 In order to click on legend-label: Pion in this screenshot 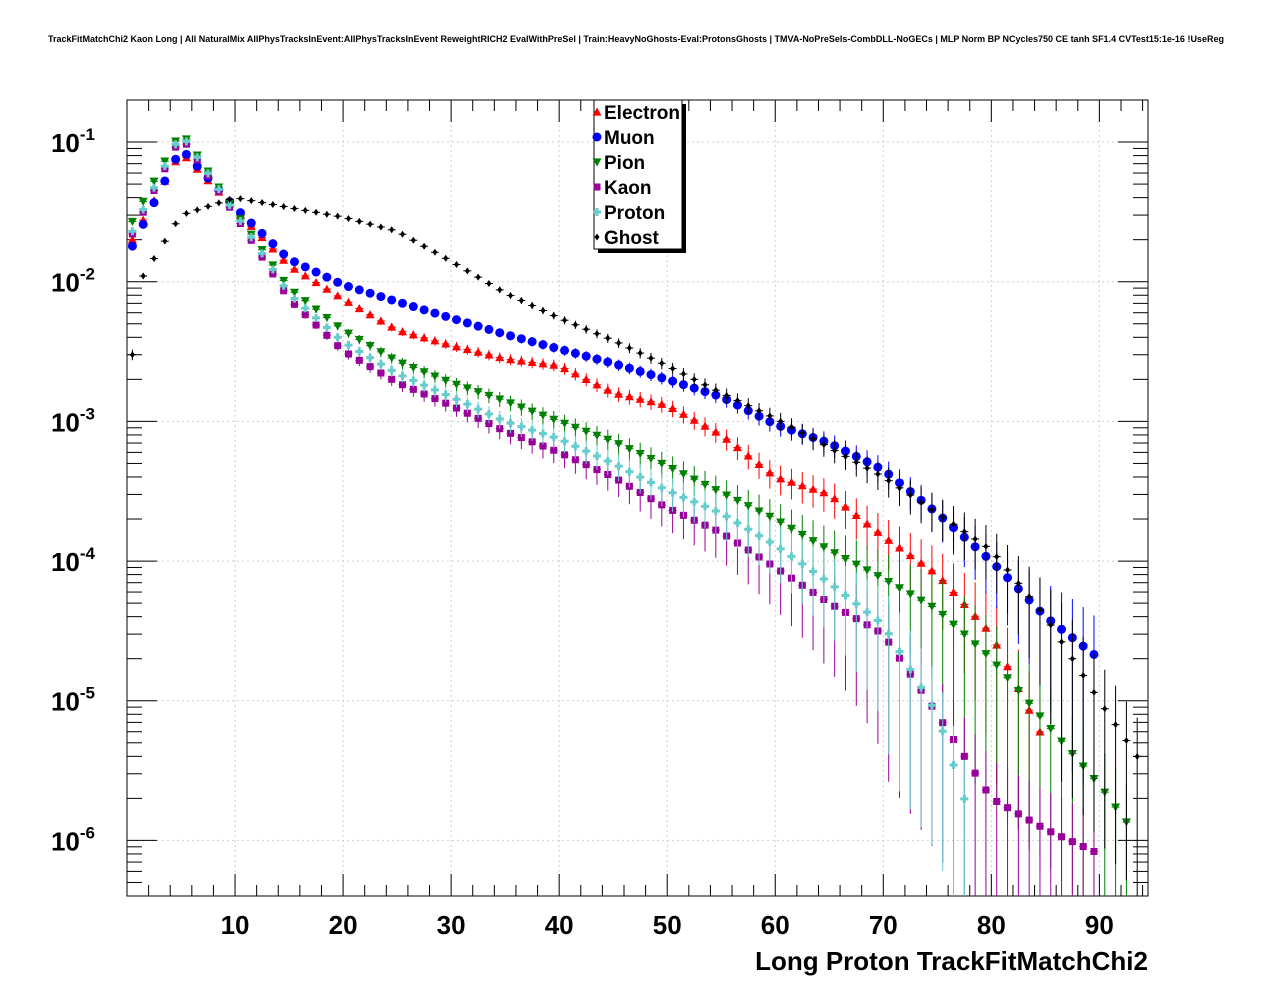, I will do `click(624, 163)`.